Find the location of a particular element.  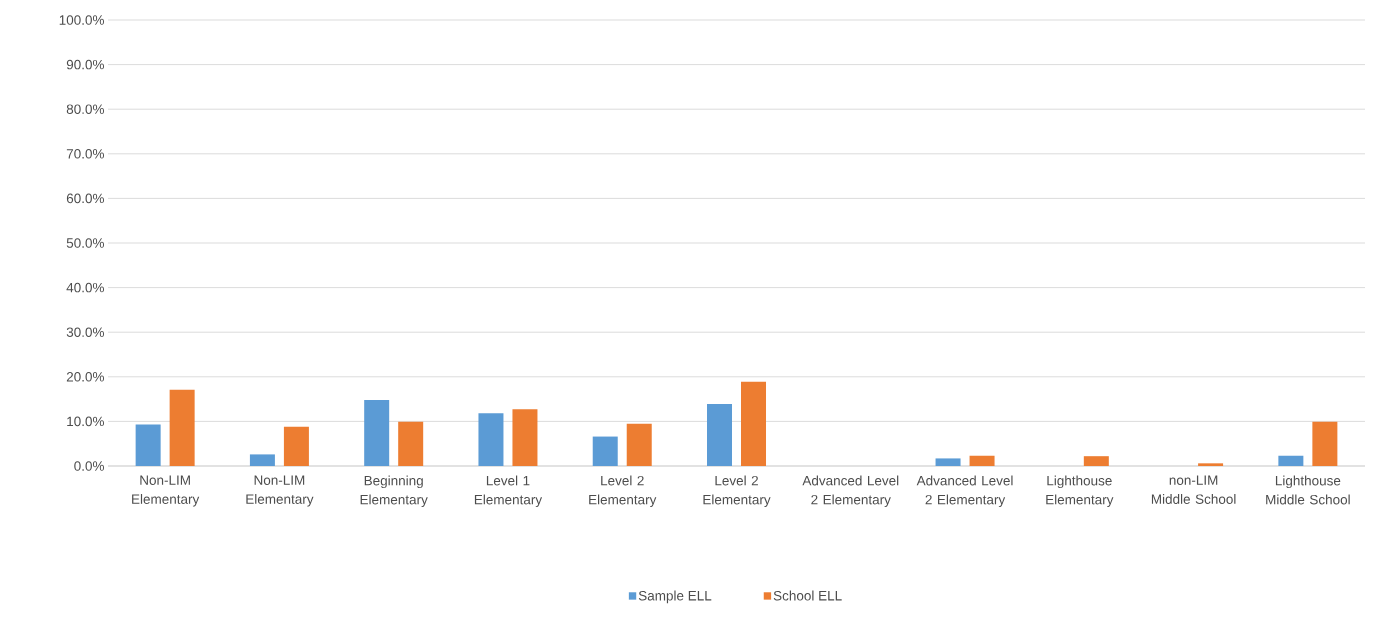

y-tick-label: 30.0% is located at coordinates (85, 332).